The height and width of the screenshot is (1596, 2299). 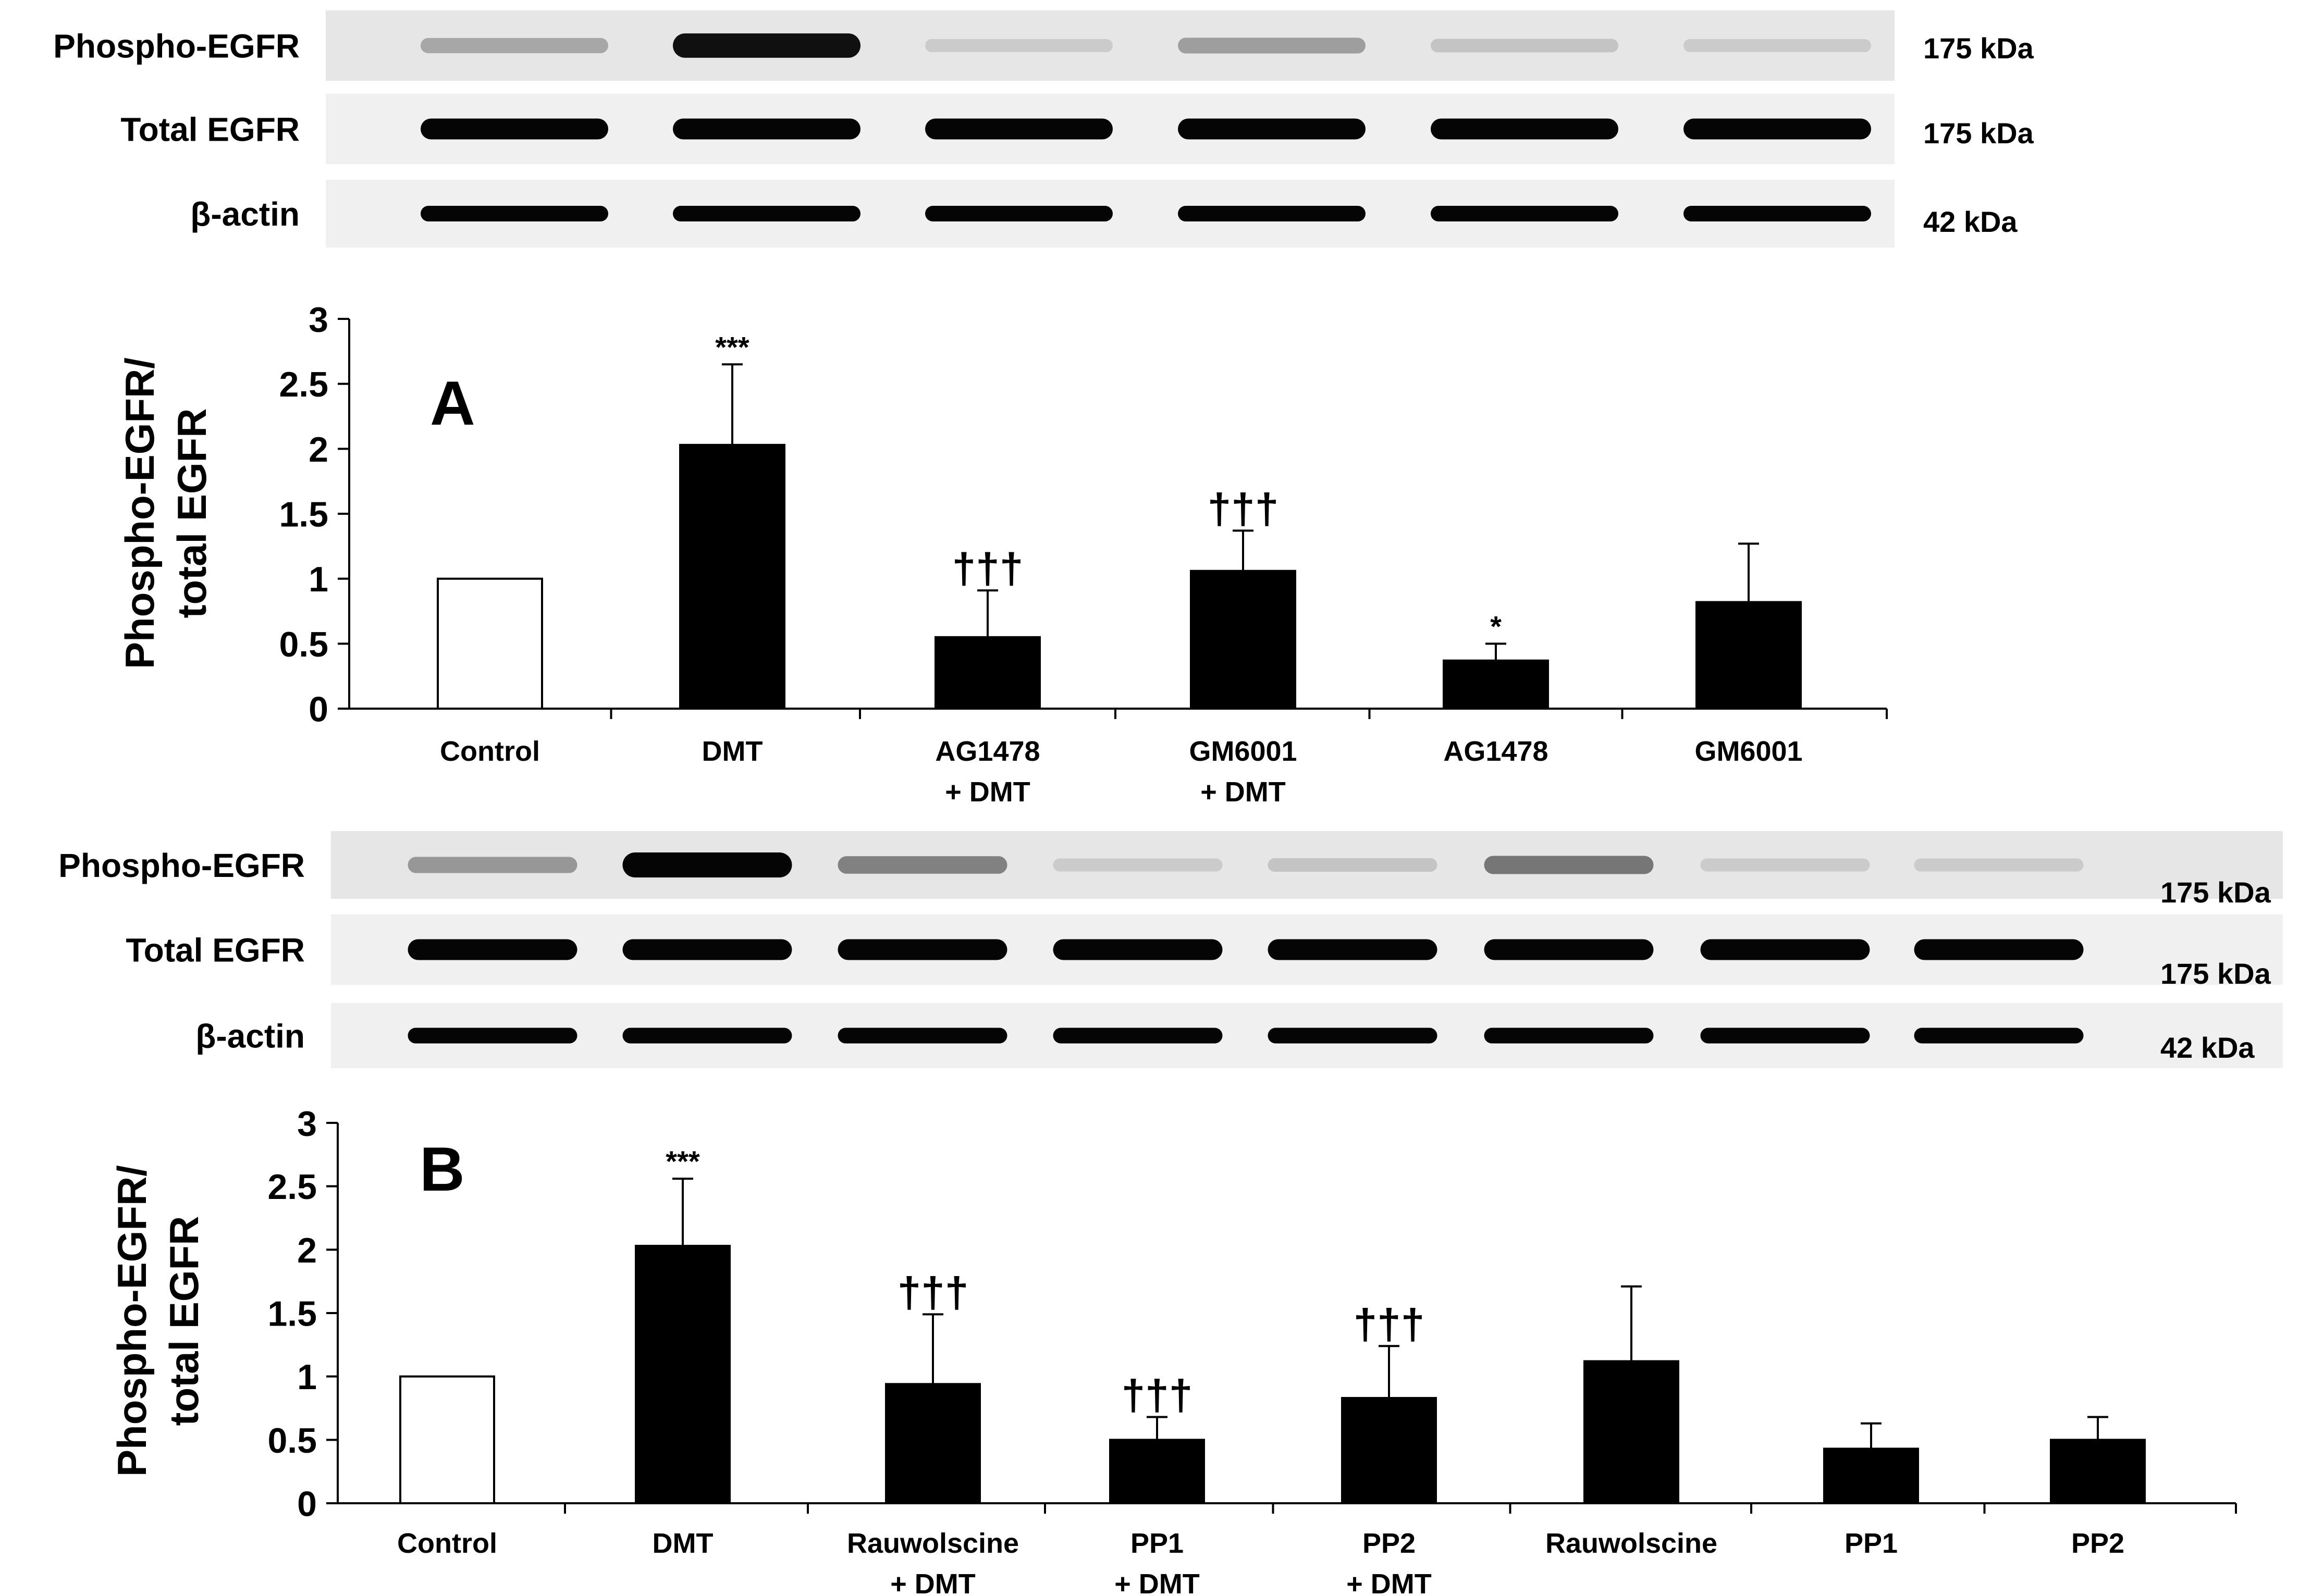 What do you see at coordinates (307, 1123) in the screenshot?
I see `y-tick-label: 3` at bounding box center [307, 1123].